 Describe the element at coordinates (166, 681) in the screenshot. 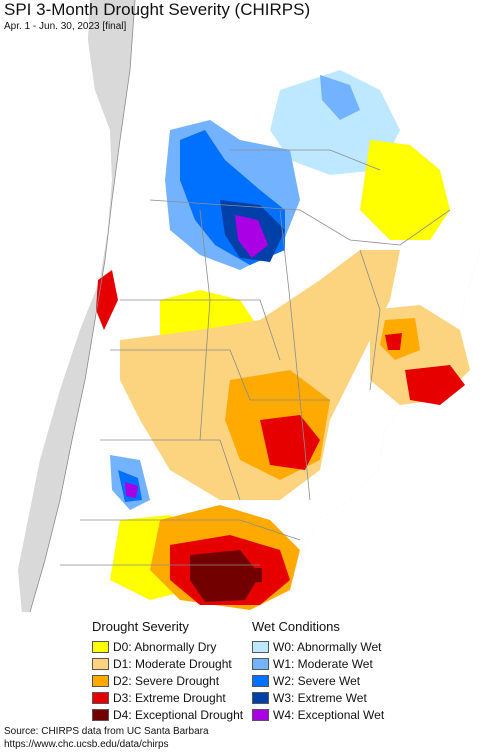

I see `legend-label: D2: Severe Drought` at that location.